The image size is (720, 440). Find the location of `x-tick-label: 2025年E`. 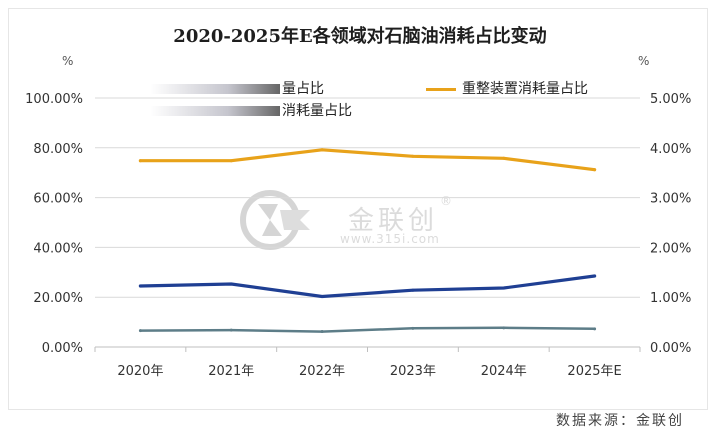

x-tick-label: 2025年E is located at coordinates (594, 371).